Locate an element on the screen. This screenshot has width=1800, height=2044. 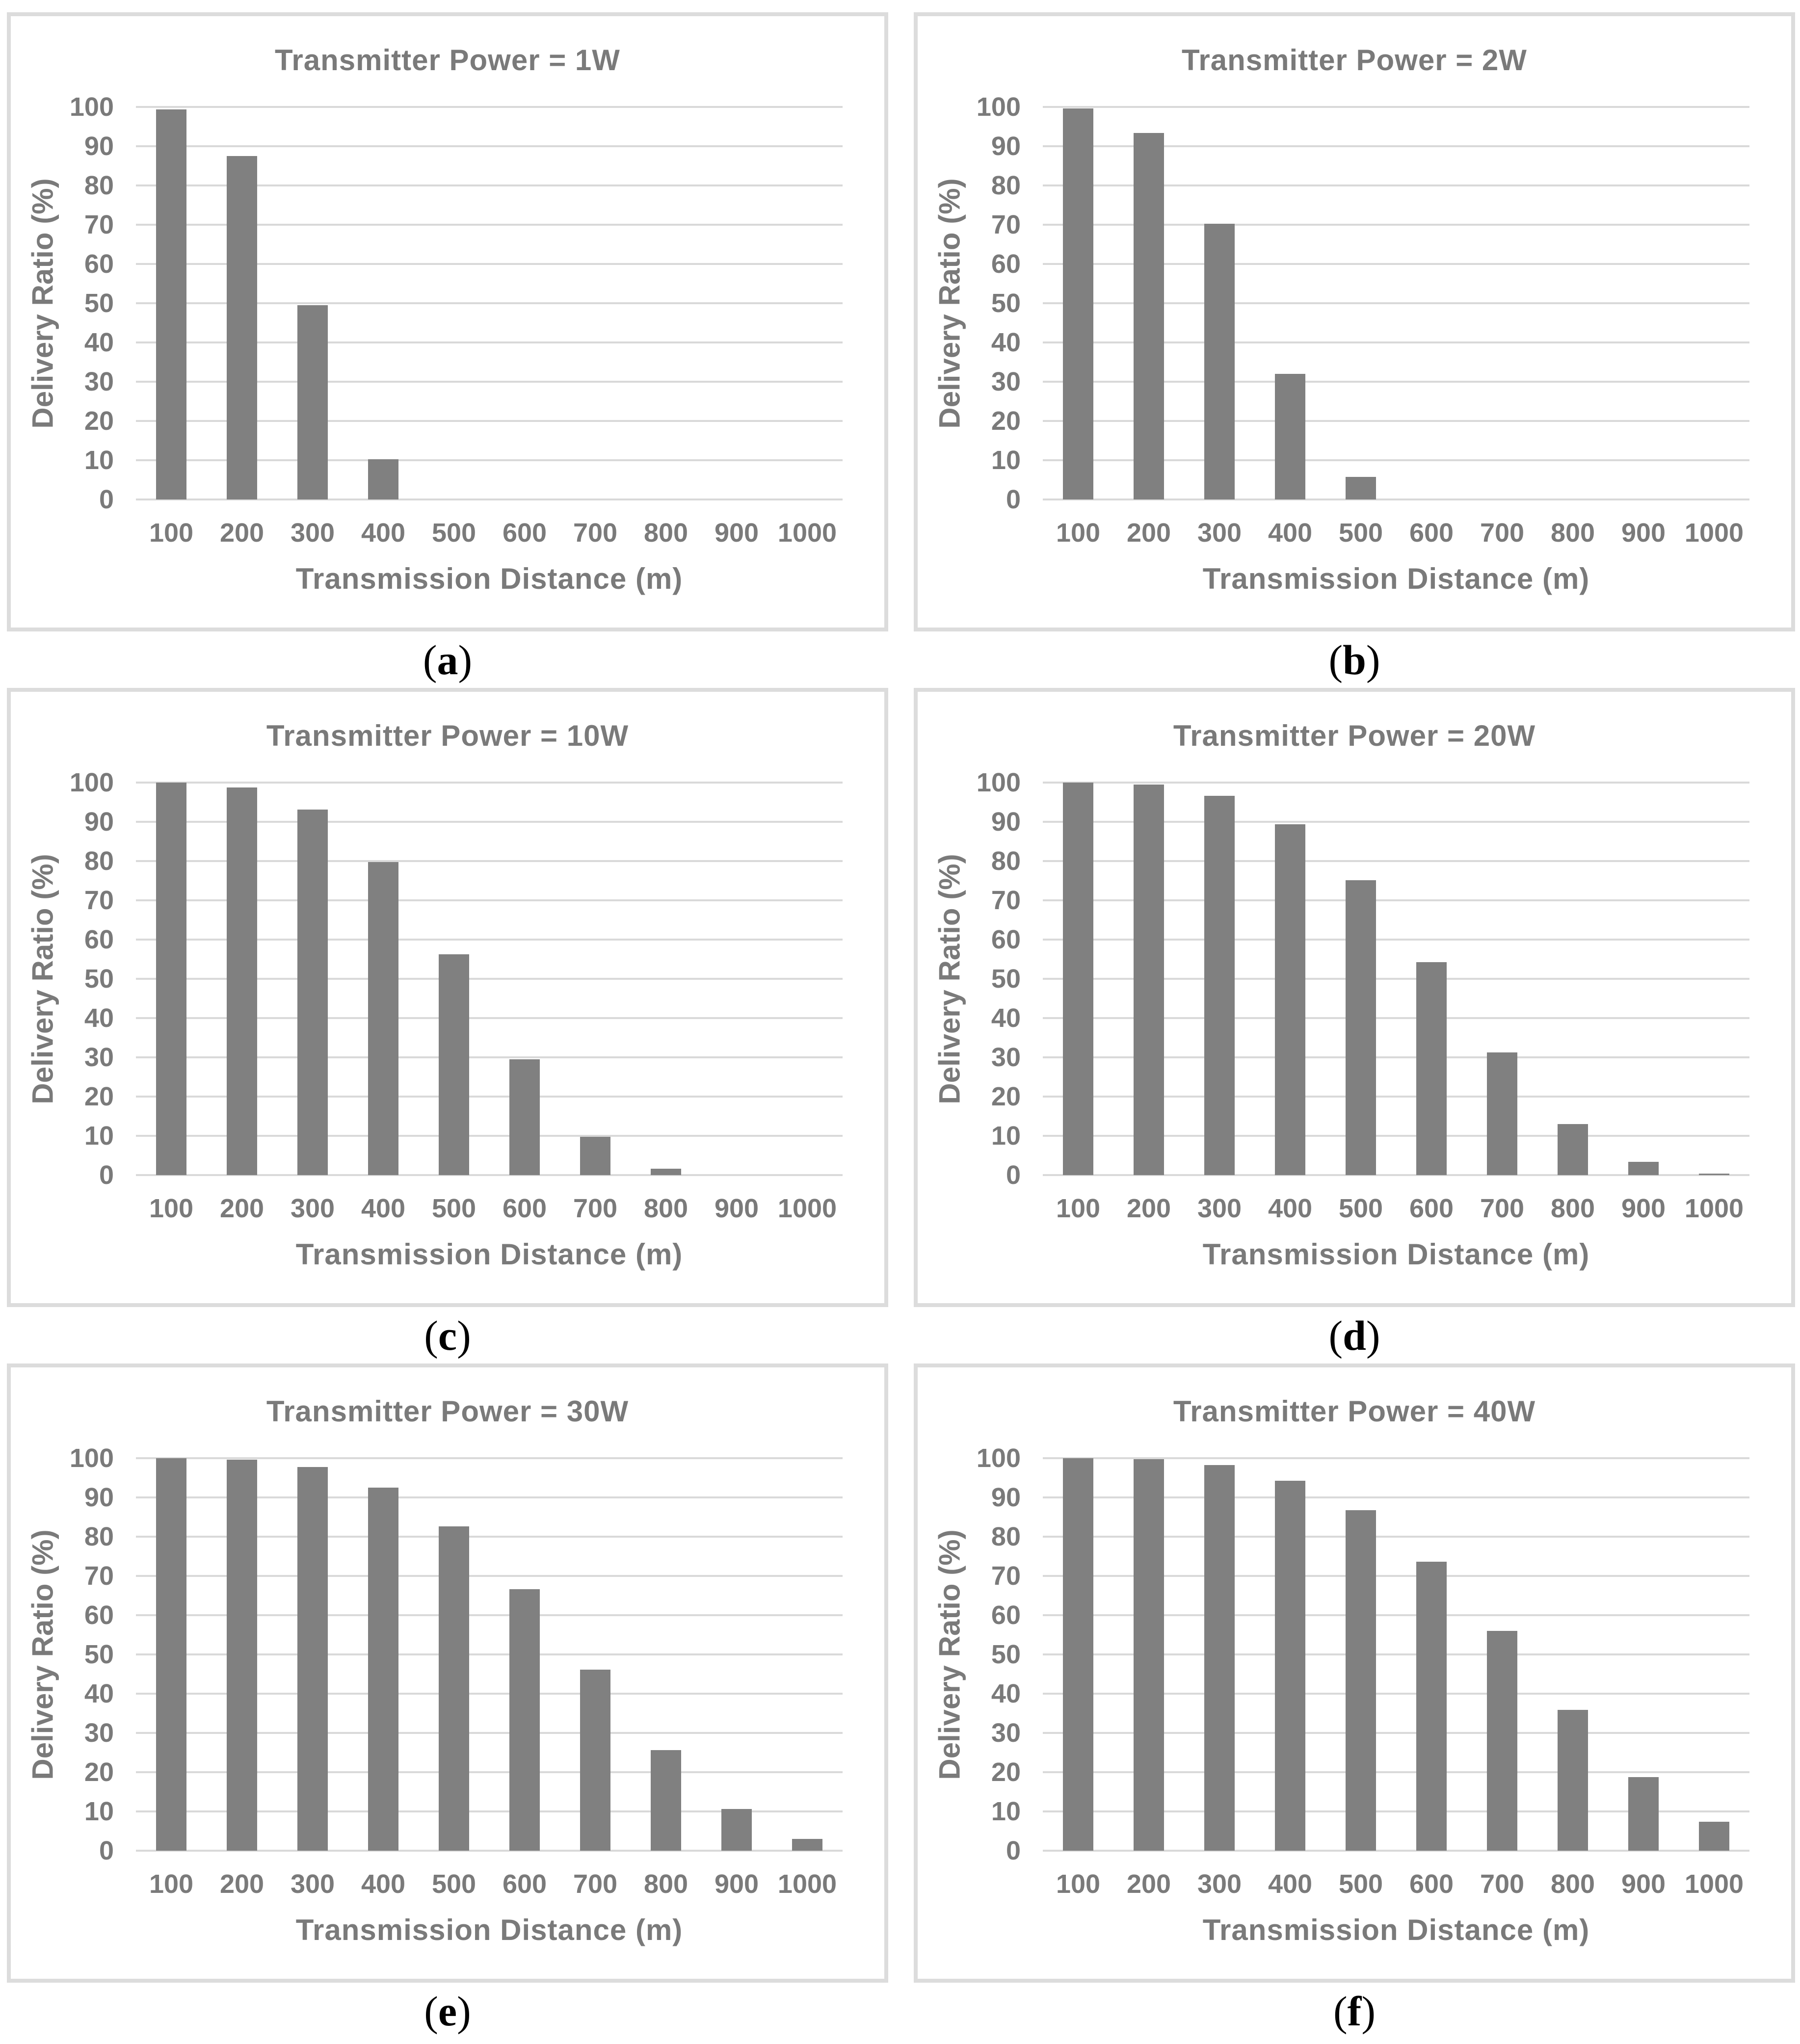
y-tick-label: 50 is located at coordinates (99, 1654).